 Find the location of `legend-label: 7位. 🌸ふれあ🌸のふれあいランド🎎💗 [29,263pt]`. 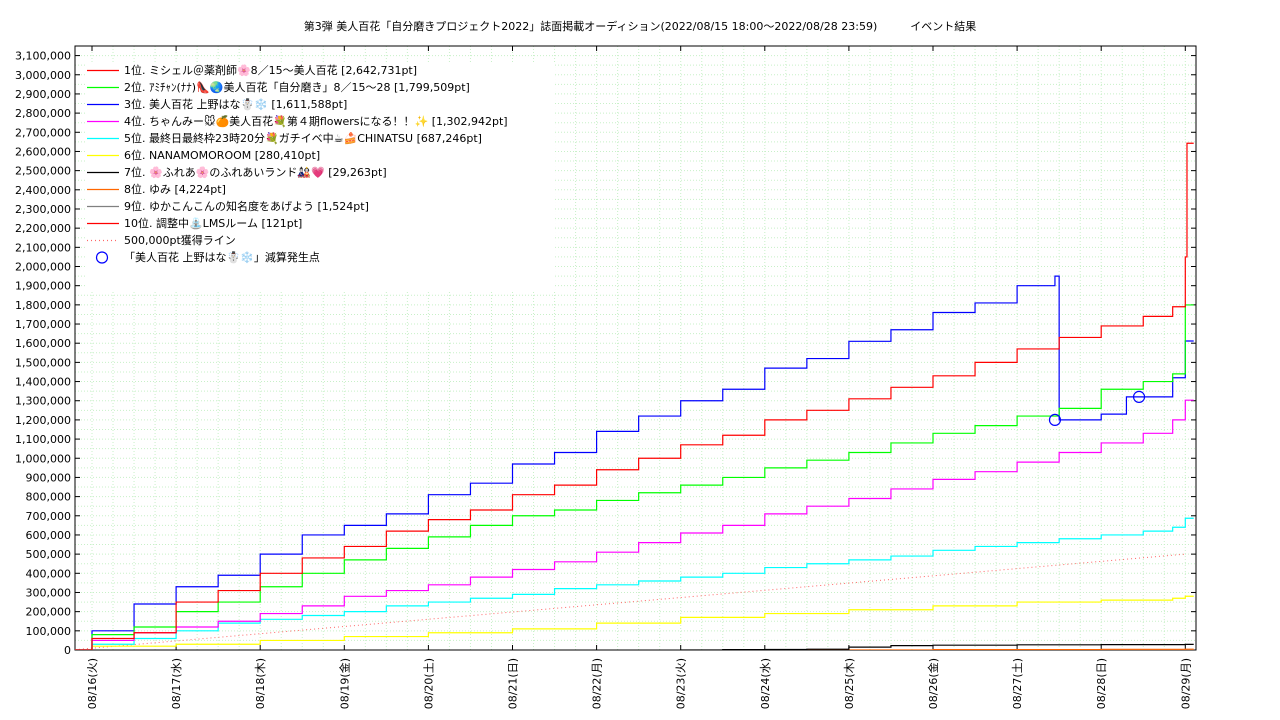

legend-label: 7位. 🌸ふれあ🌸のふれあいランド🎎💗 [29,263pt] is located at coordinates (255, 172).